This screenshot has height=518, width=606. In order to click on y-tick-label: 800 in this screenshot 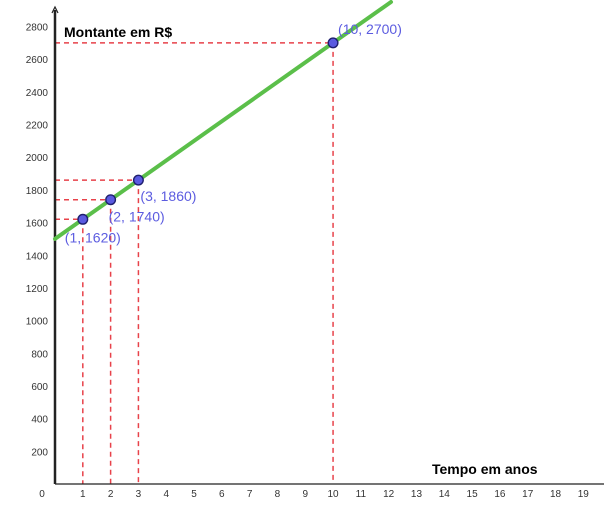, I will do `click(39, 354)`.